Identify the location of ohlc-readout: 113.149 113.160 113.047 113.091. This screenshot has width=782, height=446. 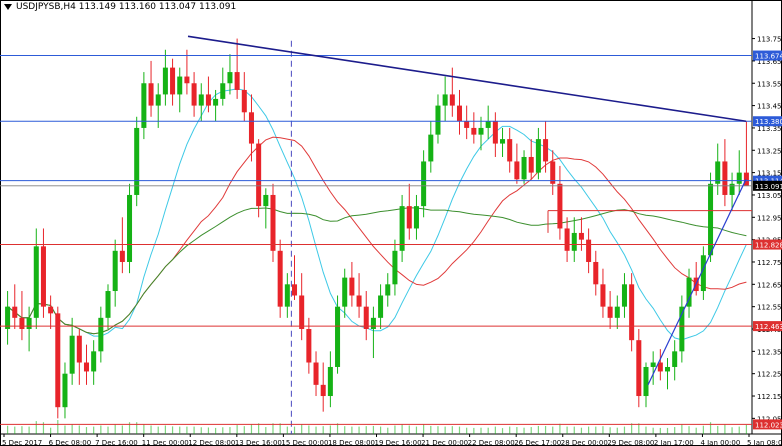
(157, 7).